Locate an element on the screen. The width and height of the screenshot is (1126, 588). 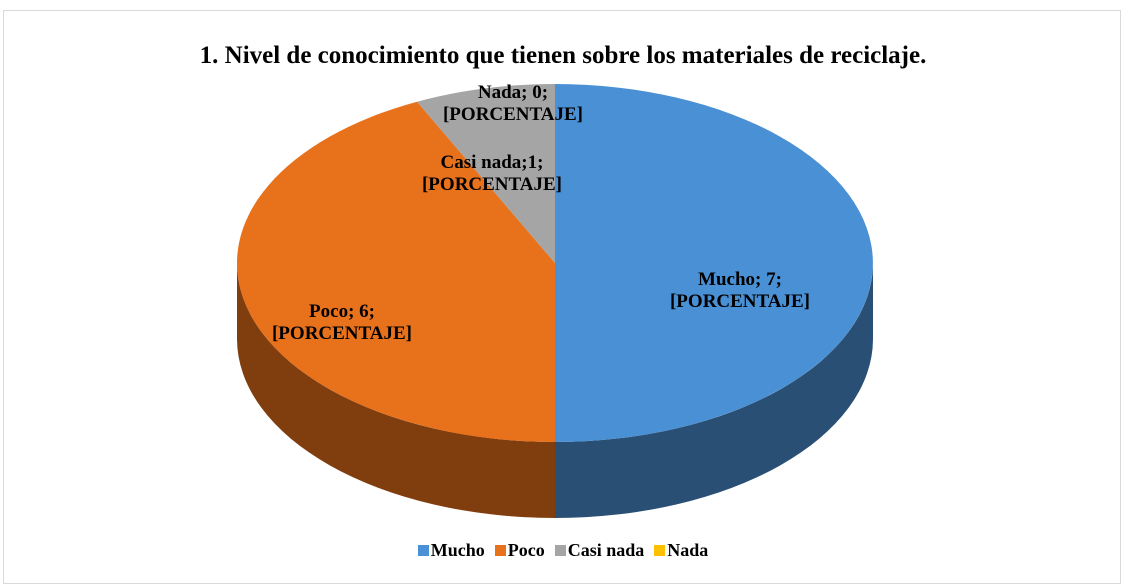
data-label: Poco; 6; [PORCENTAJE] is located at coordinates (342, 322).